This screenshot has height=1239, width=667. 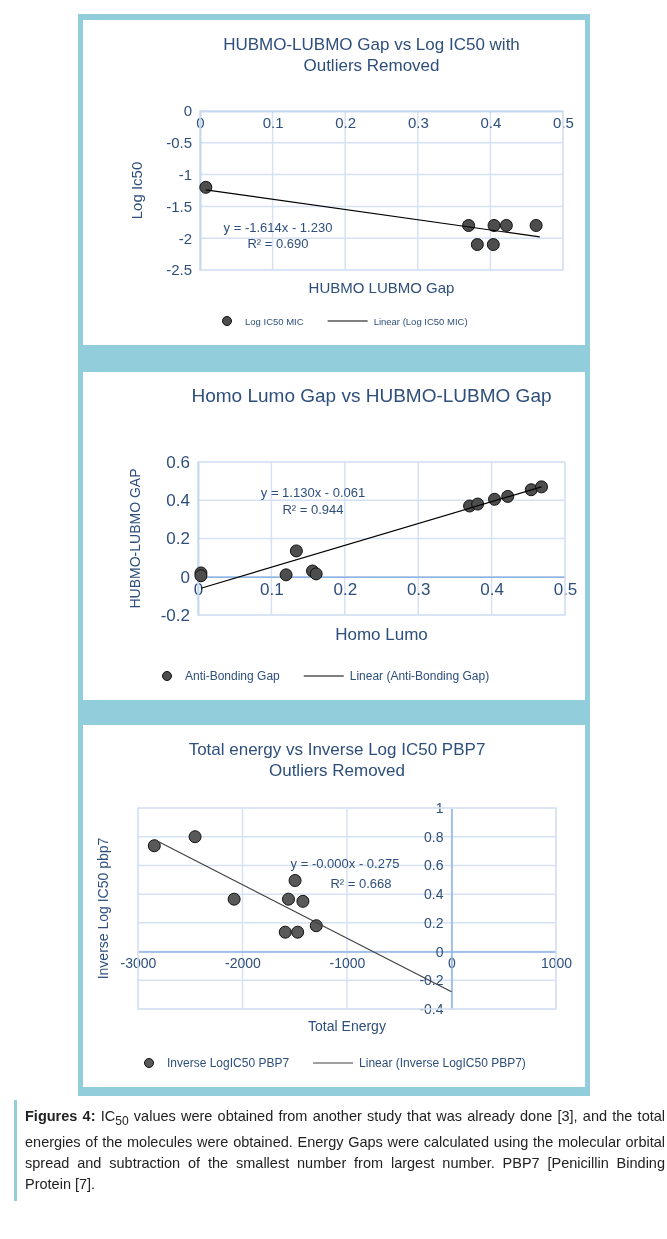 I want to click on legend-label: Anti-Bonding Gap, so click(x=233, y=676).